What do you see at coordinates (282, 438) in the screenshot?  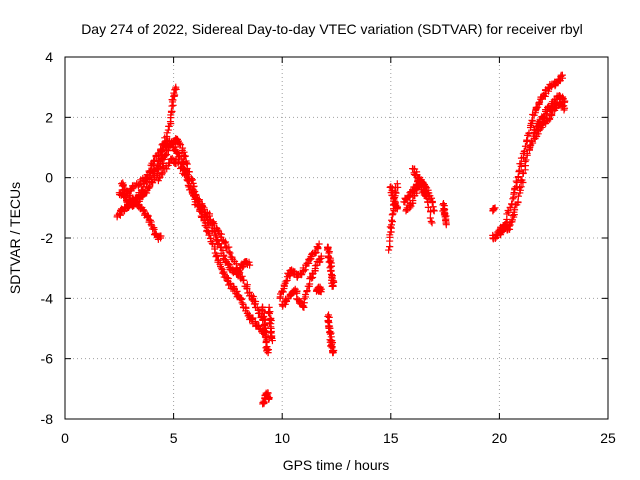 I see `x-tick-label: 10` at bounding box center [282, 438].